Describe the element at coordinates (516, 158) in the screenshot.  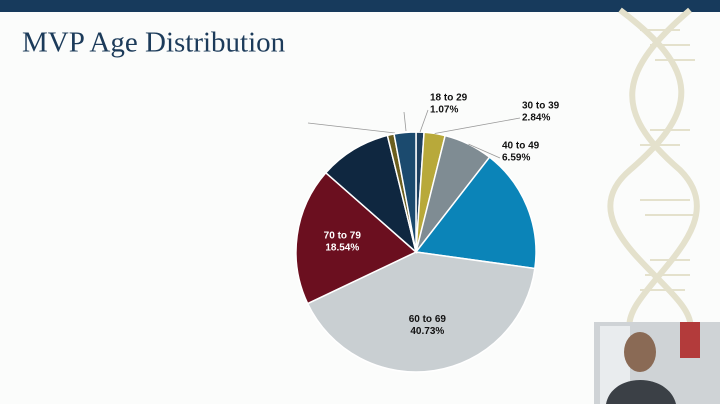
I see `slice-value-label: 6.59%` at that location.